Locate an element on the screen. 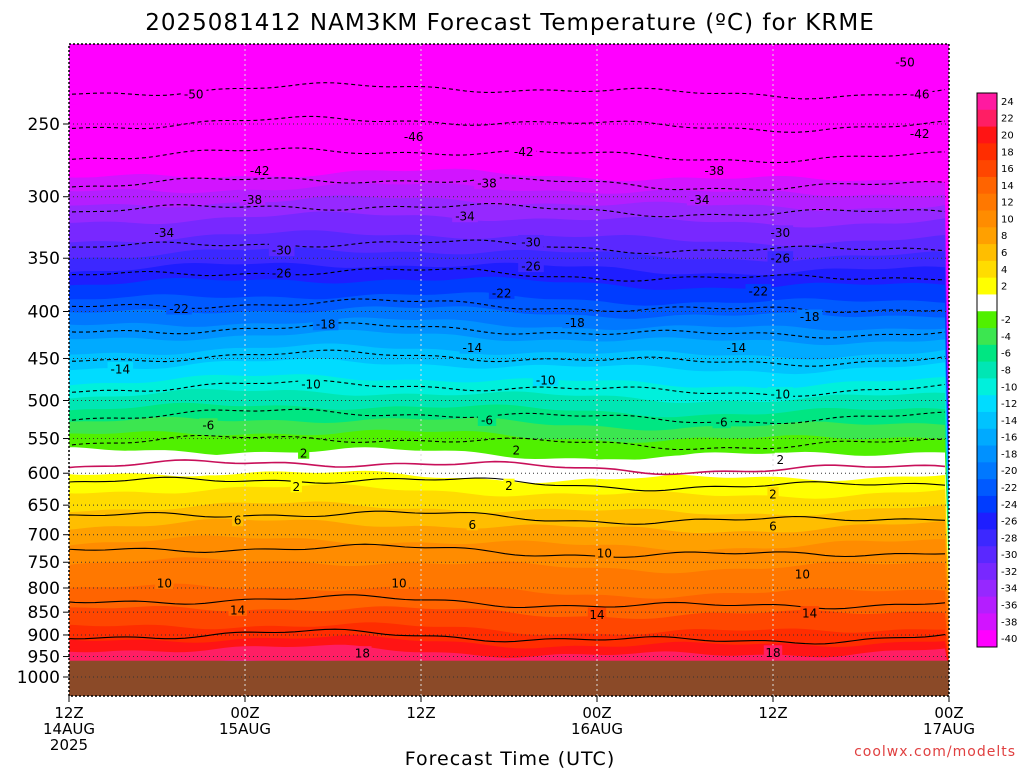 Image resolution: width=1024 pixels, height=768 pixels. colorbar-label: -26 is located at coordinates (1009, 522).